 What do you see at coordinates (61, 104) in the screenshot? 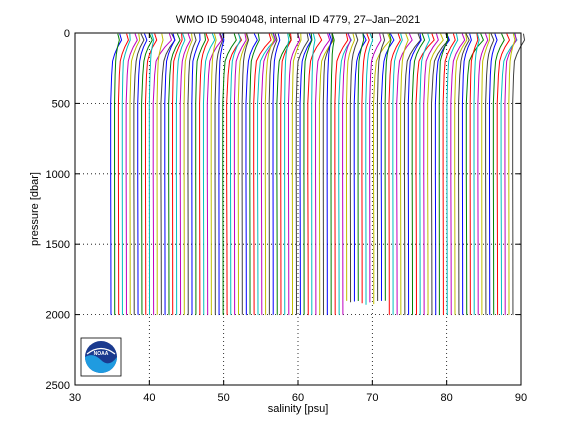
I see `y-tick-label: 500` at bounding box center [61, 104].